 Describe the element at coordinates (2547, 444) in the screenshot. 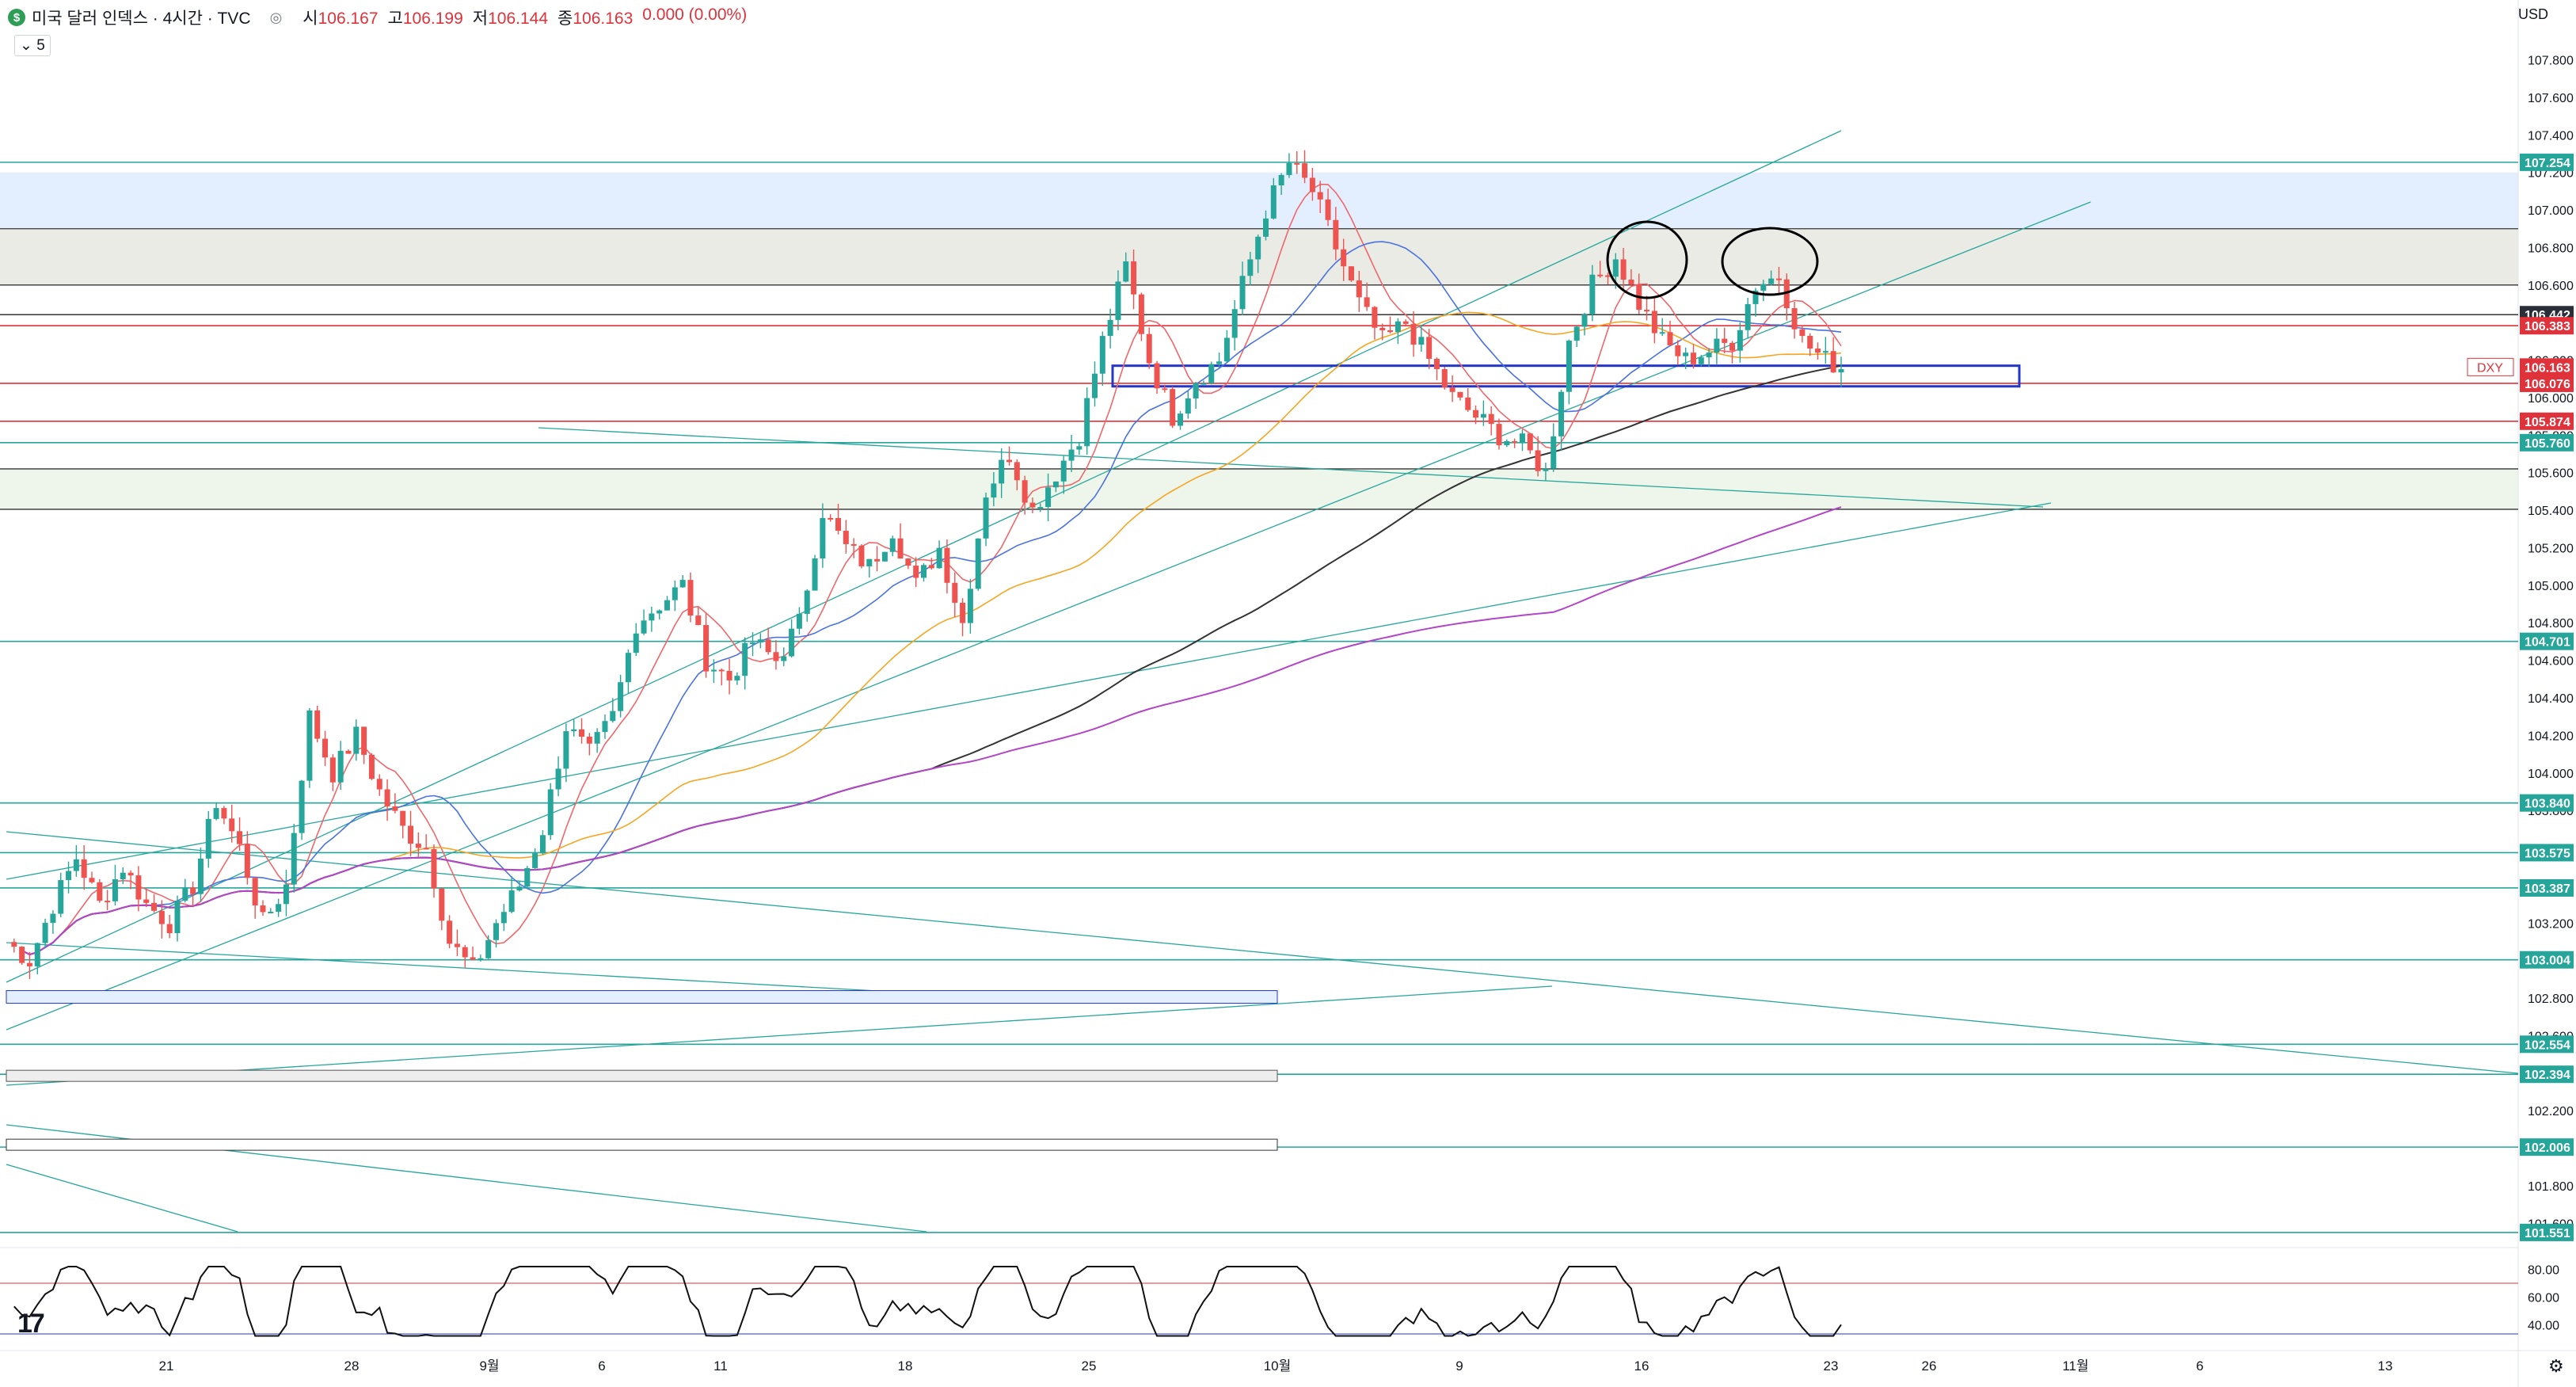

I see `price-badge-label: 105.760` at that location.